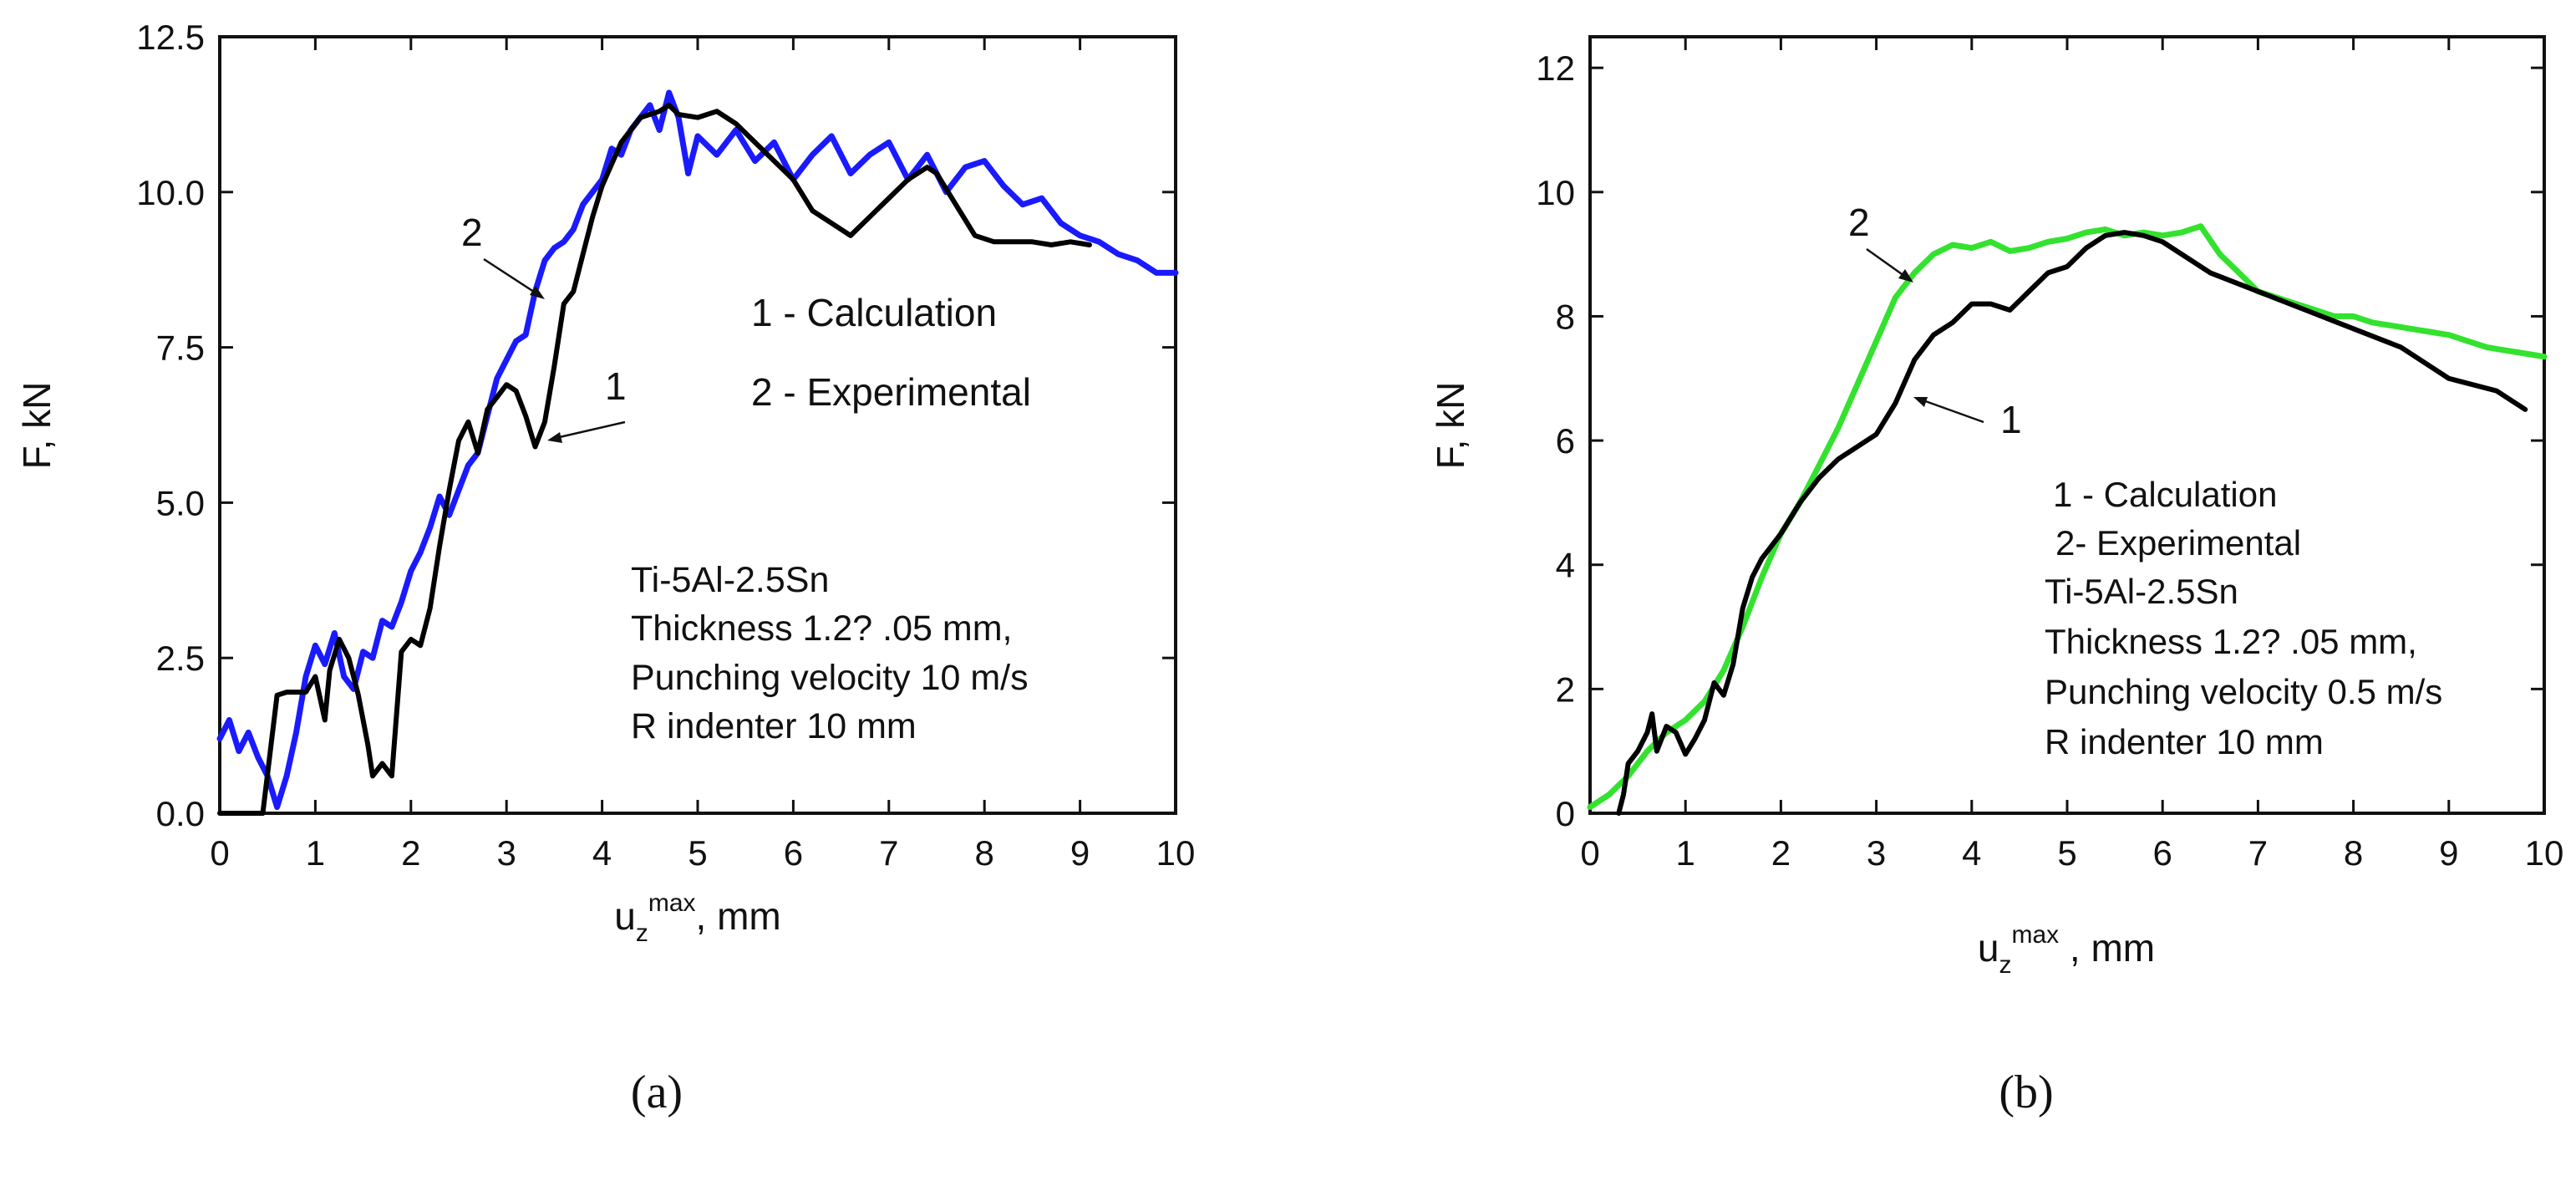 The width and height of the screenshot is (2576, 1181). Describe the element at coordinates (2258, 853) in the screenshot. I see `x-tick-label-b-7: 7` at that location.